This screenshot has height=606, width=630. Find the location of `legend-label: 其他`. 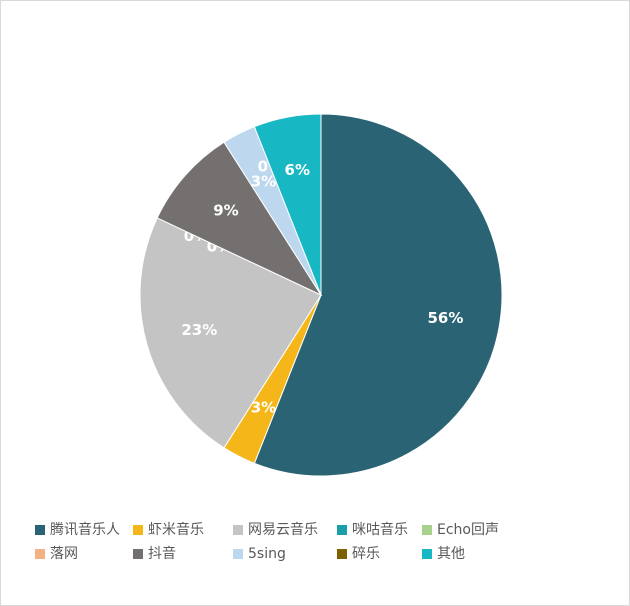

legend-label: 其他 is located at coordinates (451, 554).